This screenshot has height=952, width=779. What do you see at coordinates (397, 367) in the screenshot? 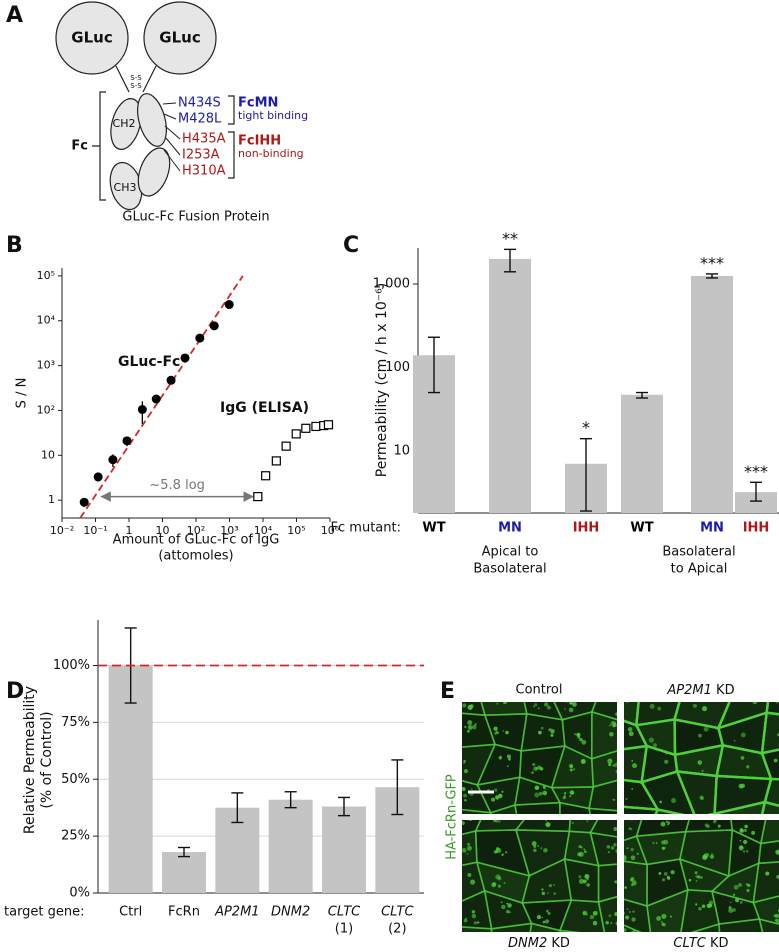
I see `y-tick-label: 100` at bounding box center [397, 367].